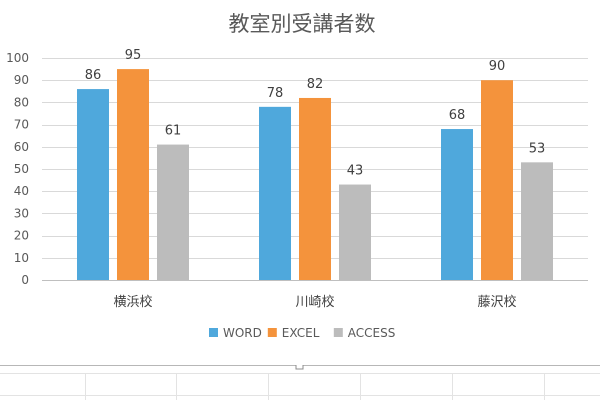 The height and width of the screenshot is (400, 600). I want to click on y-tick-label: 40, so click(21, 191).